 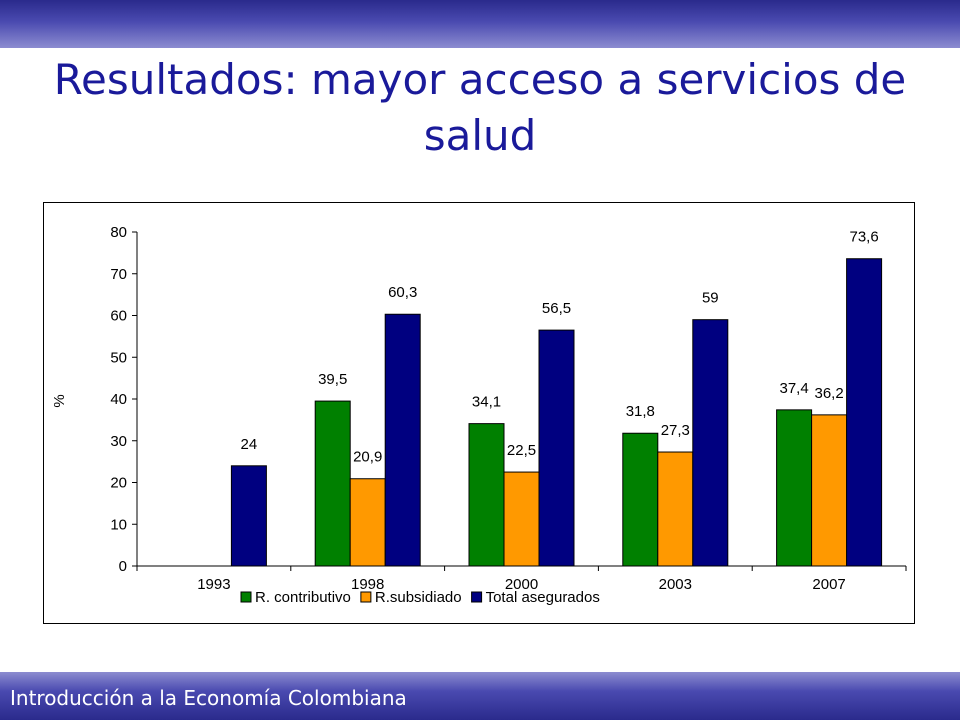 I want to click on footer-band, so click(x=480, y=696).